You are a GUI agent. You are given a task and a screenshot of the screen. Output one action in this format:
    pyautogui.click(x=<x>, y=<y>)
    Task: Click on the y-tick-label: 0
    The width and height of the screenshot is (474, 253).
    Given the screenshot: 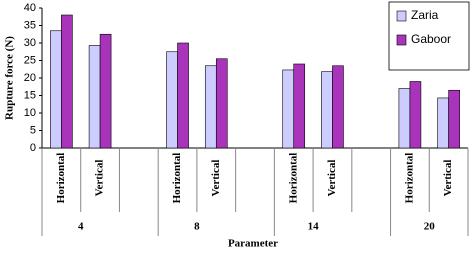 What is the action you would take?
    pyautogui.click(x=33, y=148)
    